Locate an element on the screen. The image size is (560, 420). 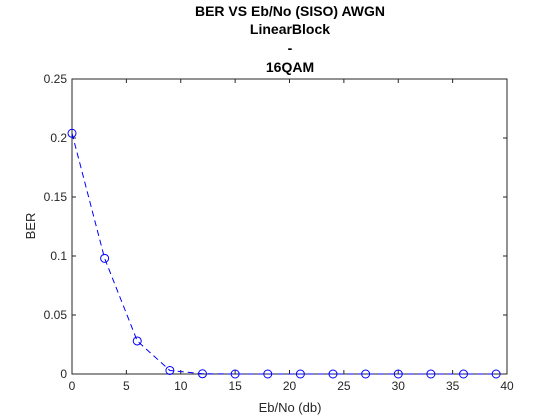
y-tick-label: 0.25 is located at coordinates (56, 79).